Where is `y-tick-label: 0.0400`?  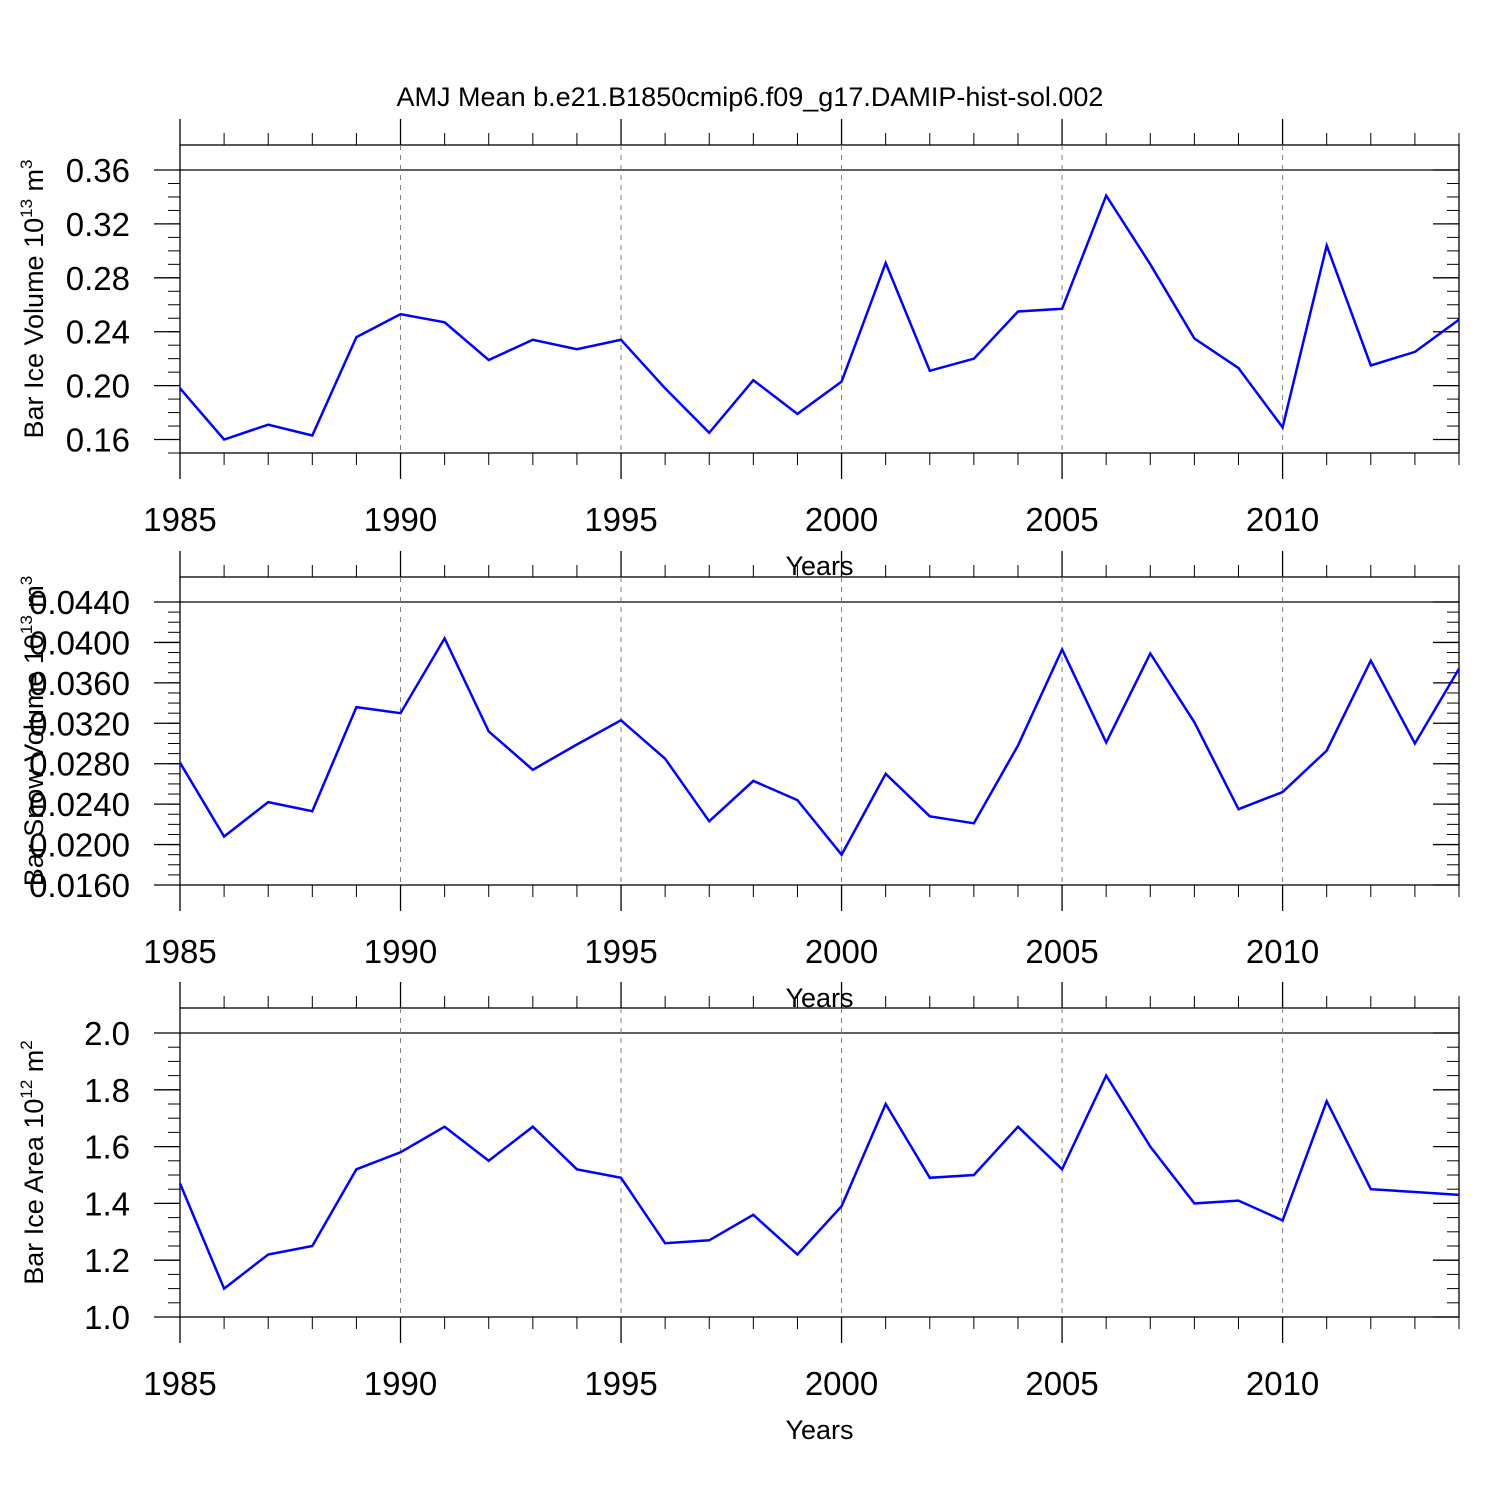
y-tick-label: 0.0400 is located at coordinates (79, 642).